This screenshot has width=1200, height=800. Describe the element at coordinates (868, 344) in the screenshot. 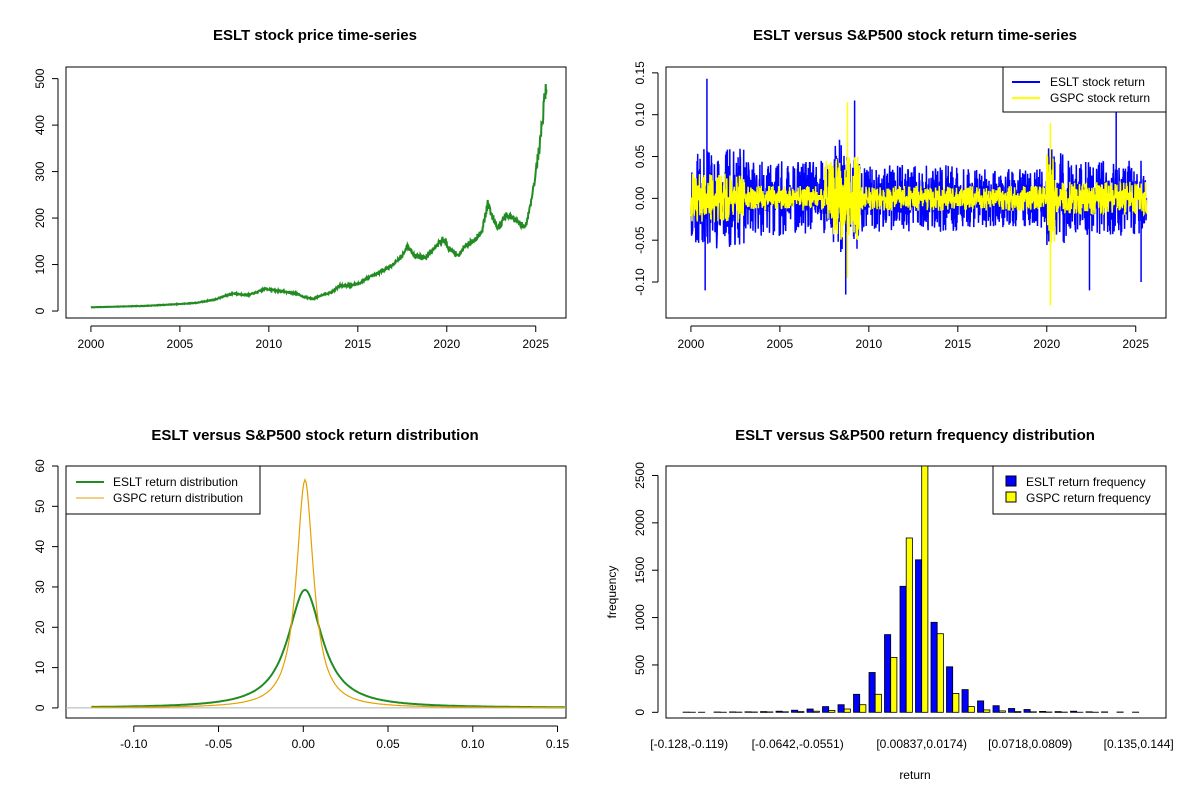

I see `x-tick-label: 2010` at that location.